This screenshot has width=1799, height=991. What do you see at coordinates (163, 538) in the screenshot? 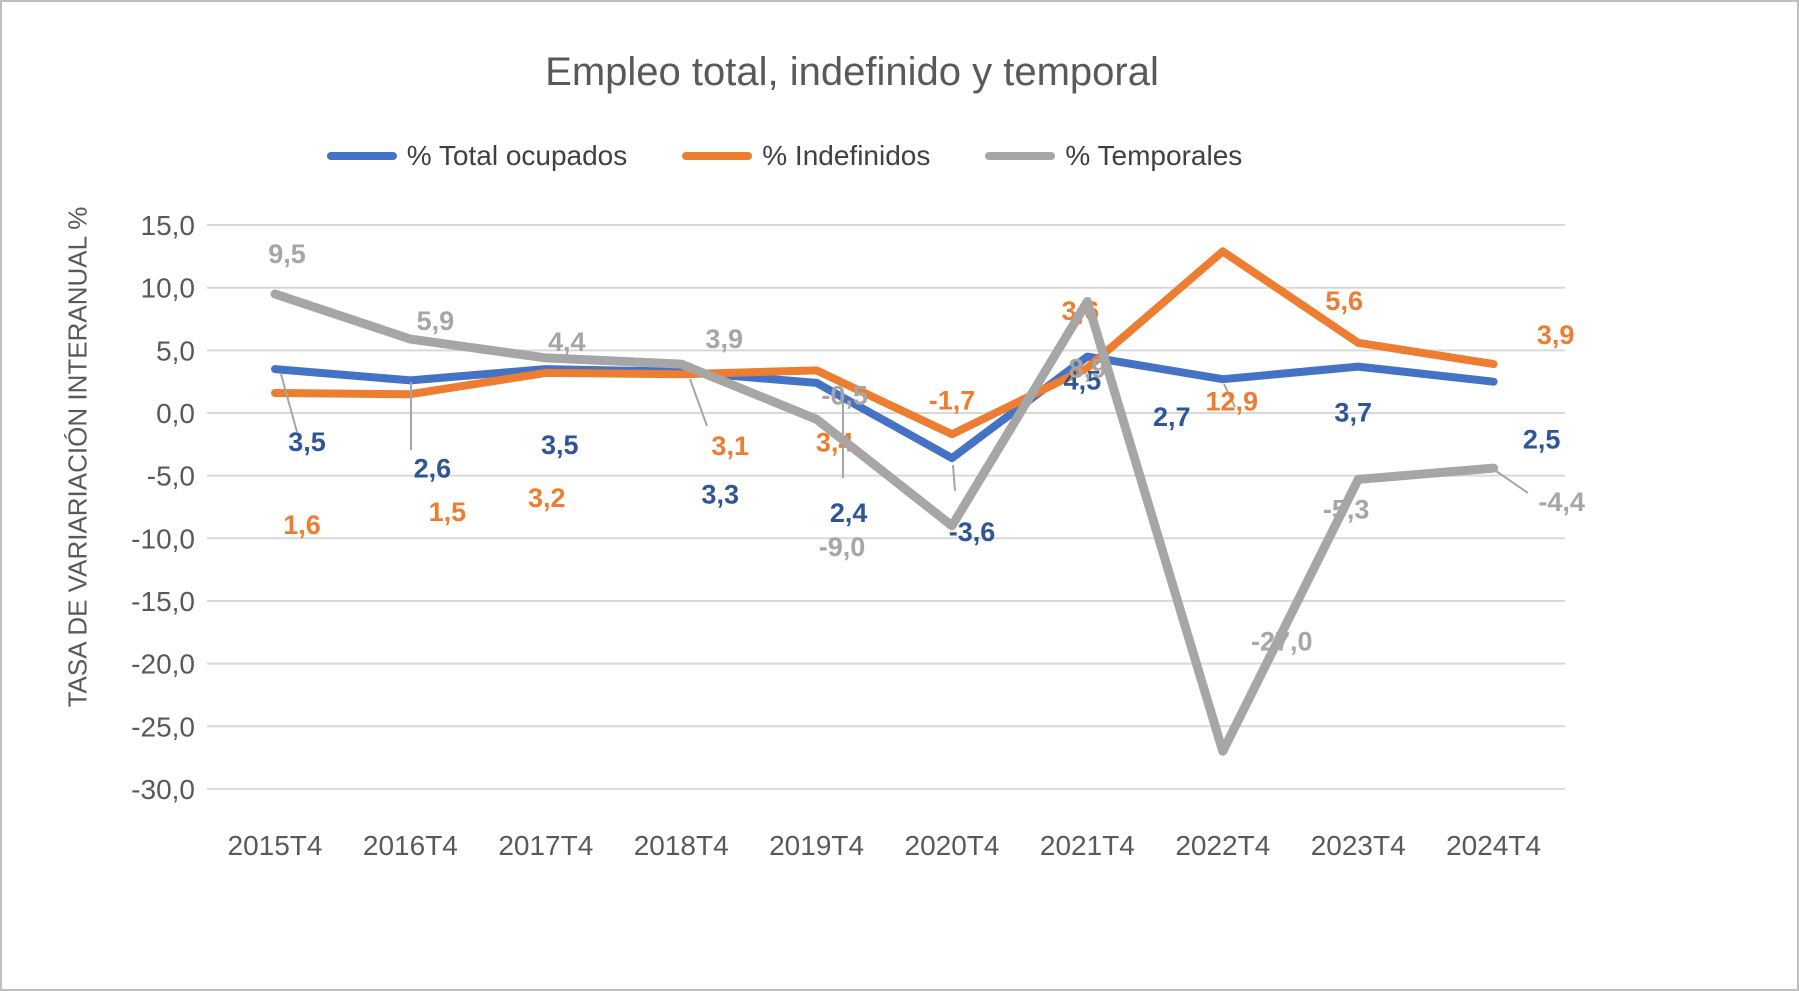
I see `y-tick-label: -10,0` at bounding box center [163, 538].